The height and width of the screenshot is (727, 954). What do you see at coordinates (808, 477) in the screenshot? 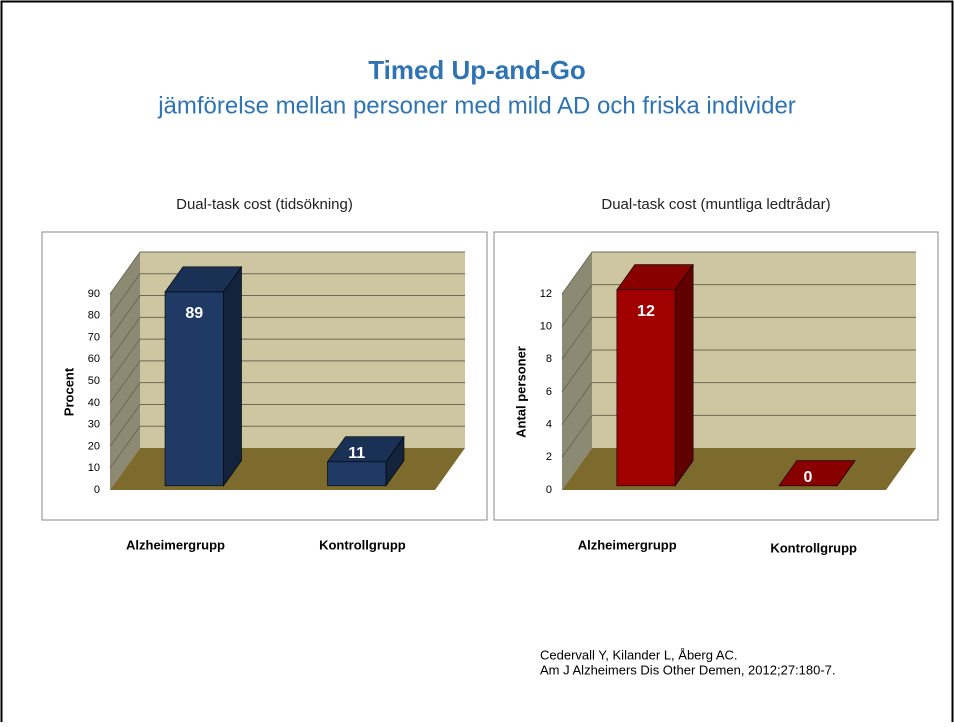
I see `data-label: 0` at bounding box center [808, 477].